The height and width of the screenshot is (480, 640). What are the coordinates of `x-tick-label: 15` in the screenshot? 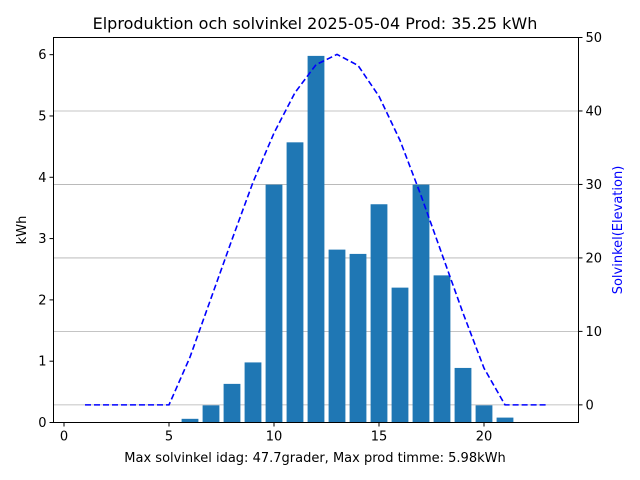 It's located at (379, 437).